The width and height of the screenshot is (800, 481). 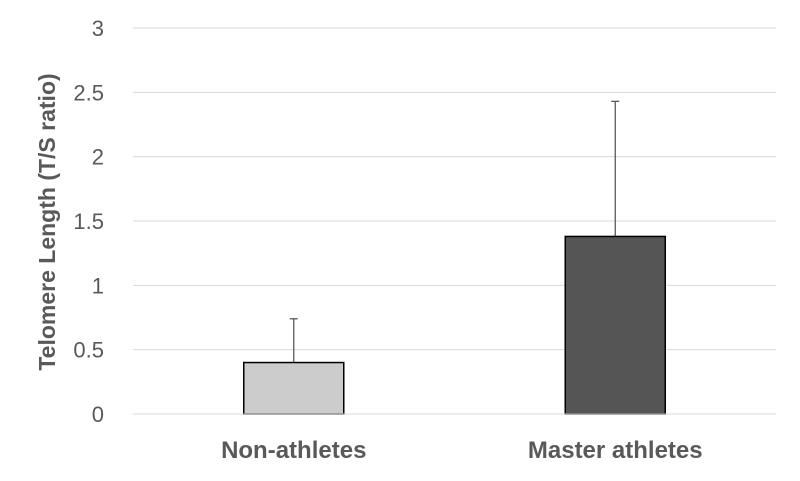 I want to click on x-axis-labels: Non-athletes Master athletes, so click(x=462, y=450).